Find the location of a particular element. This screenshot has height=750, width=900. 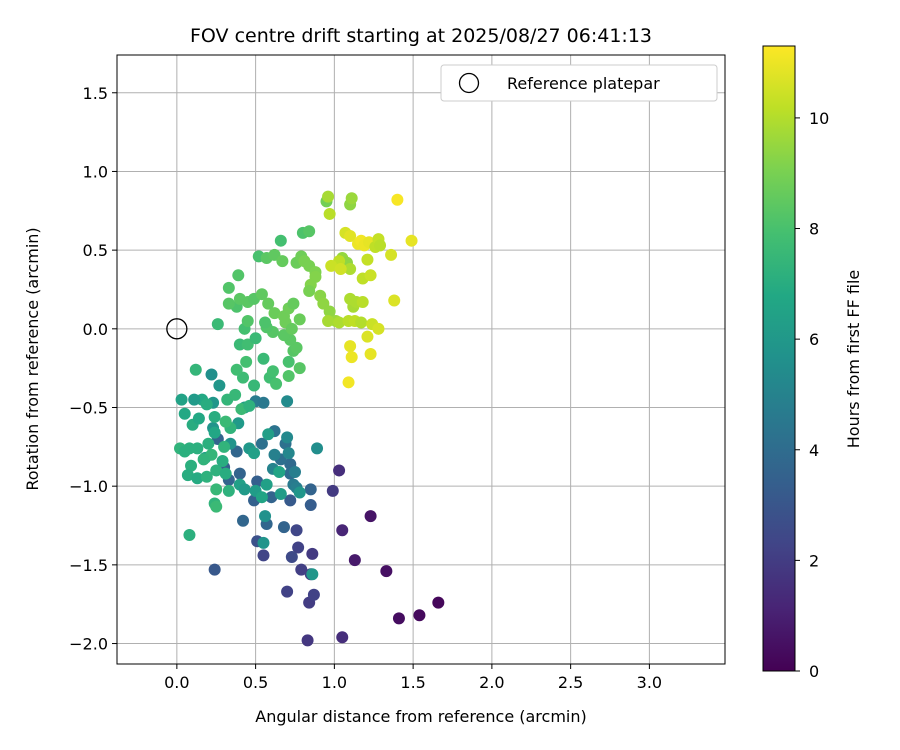

x-tick-label: 1.5 is located at coordinates (412, 682).